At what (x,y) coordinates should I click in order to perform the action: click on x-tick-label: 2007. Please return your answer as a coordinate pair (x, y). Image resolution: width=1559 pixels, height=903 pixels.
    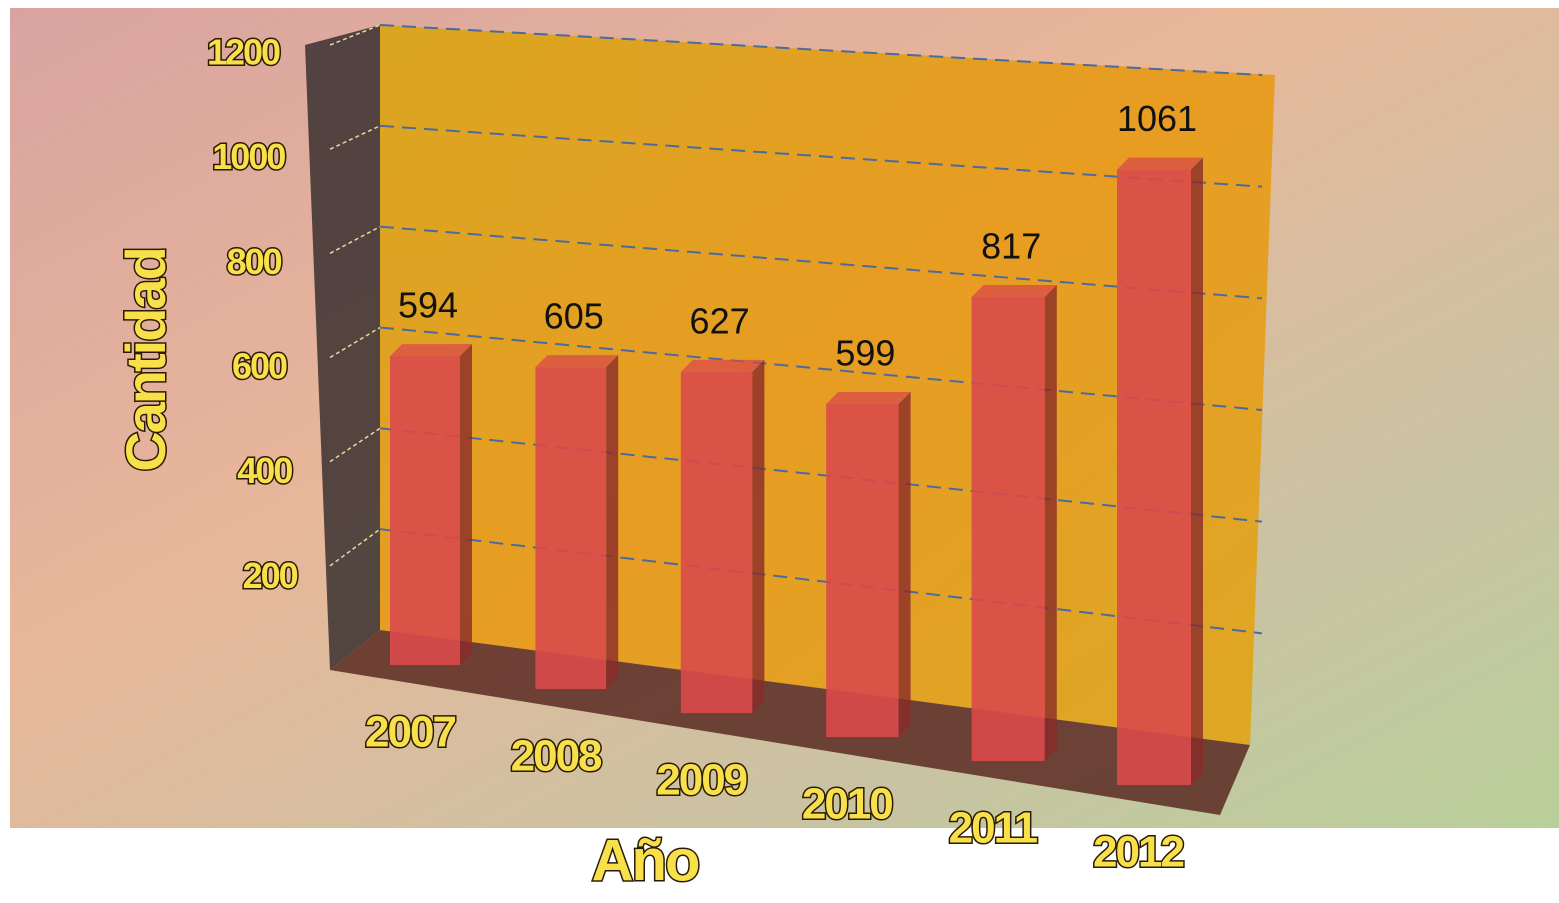
    Looking at the image, I should click on (410, 732).